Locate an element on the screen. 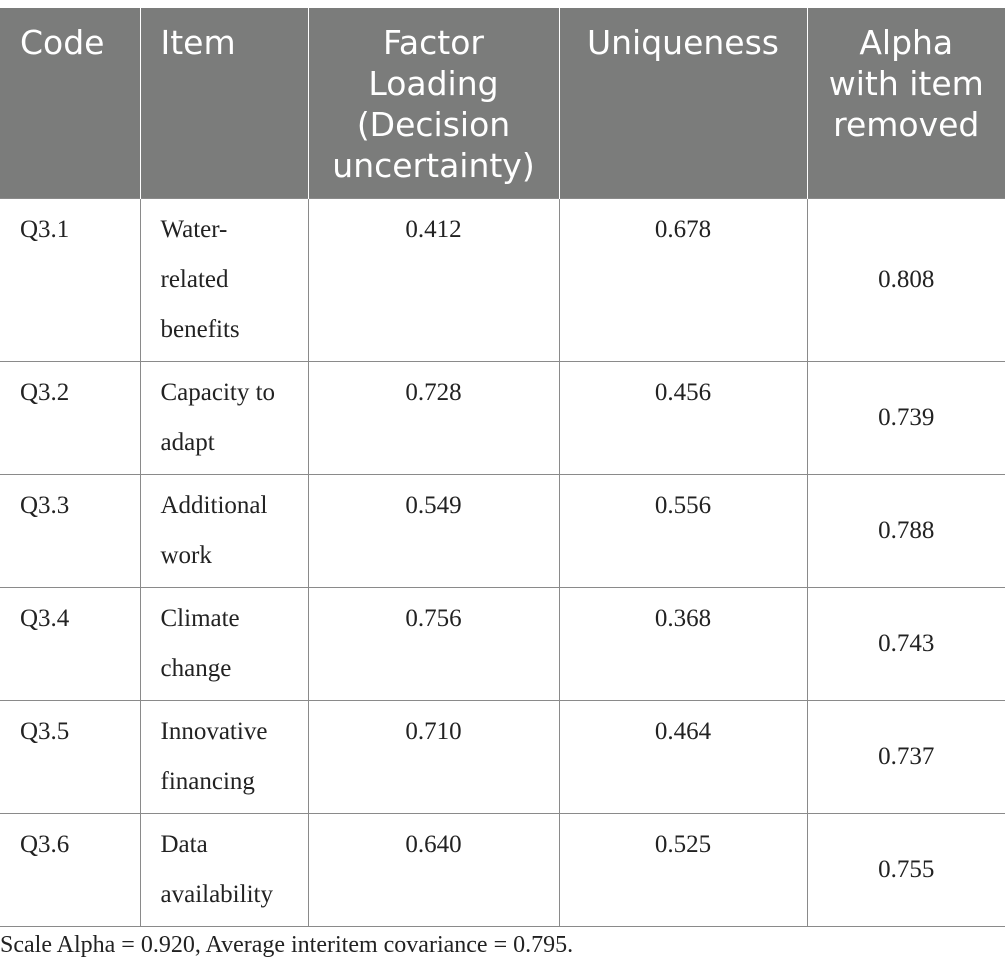 The height and width of the screenshot is (977, 1005). header-code: Code is located at coordinates (70, 103).